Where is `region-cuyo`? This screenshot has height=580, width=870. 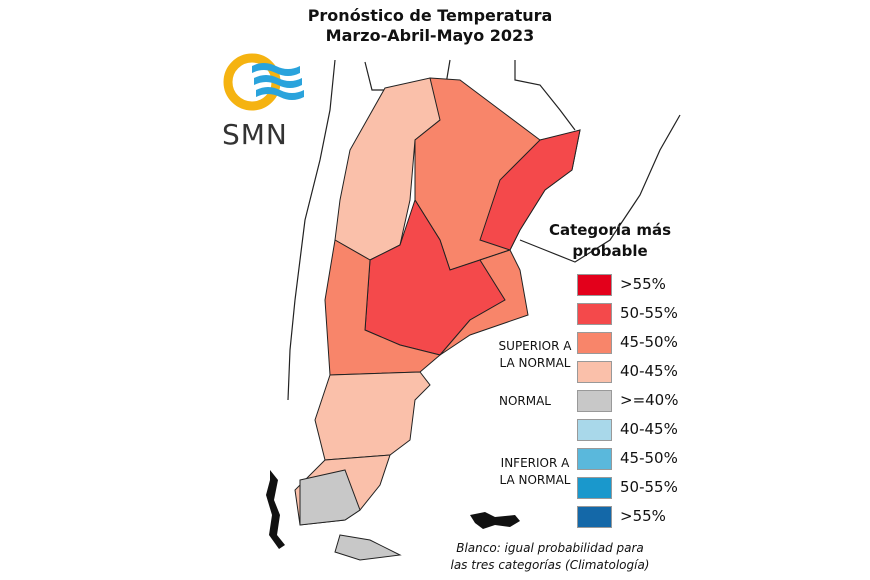 region-cuyo is located at coordinates (383, 307).